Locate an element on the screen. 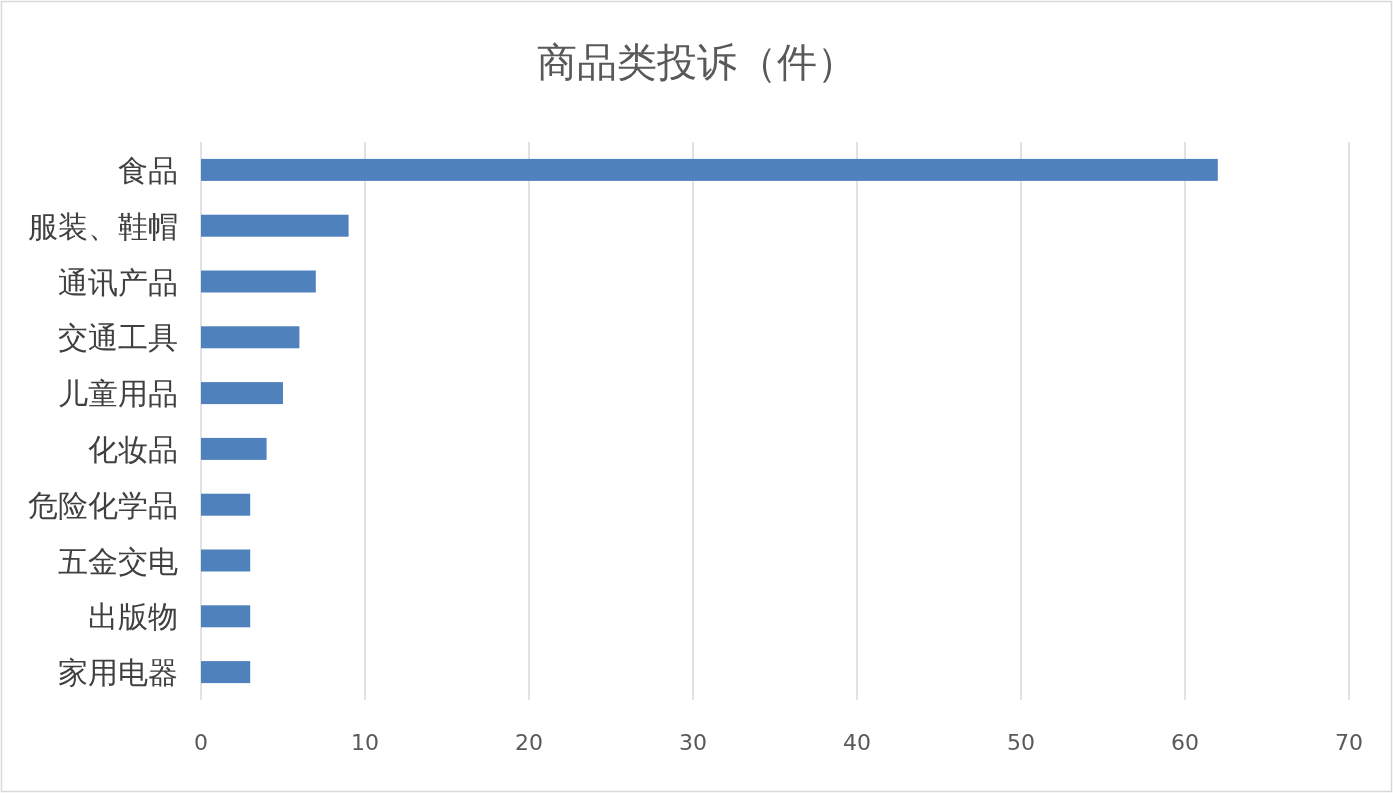  x-tick-label: 50 is located at coordinates (1021, 742).